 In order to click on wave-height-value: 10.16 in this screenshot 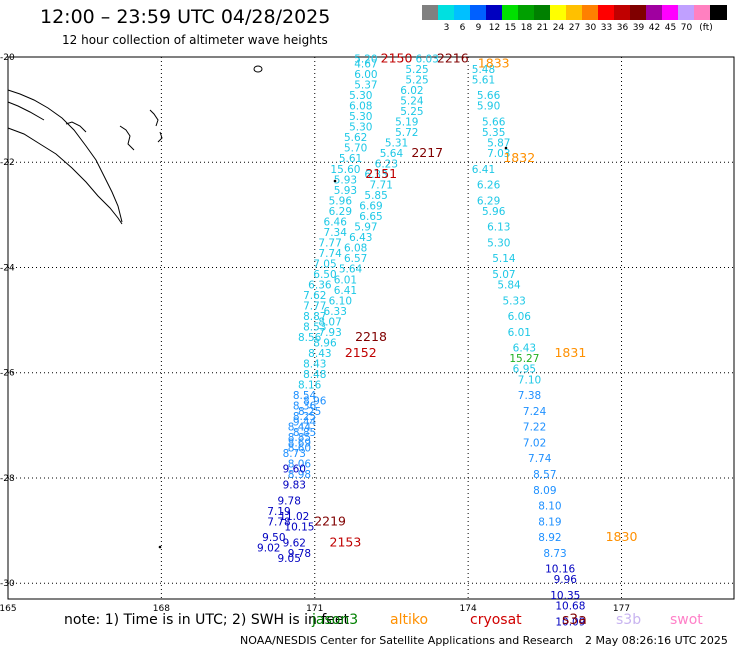, I will do `click(560, 570)`.